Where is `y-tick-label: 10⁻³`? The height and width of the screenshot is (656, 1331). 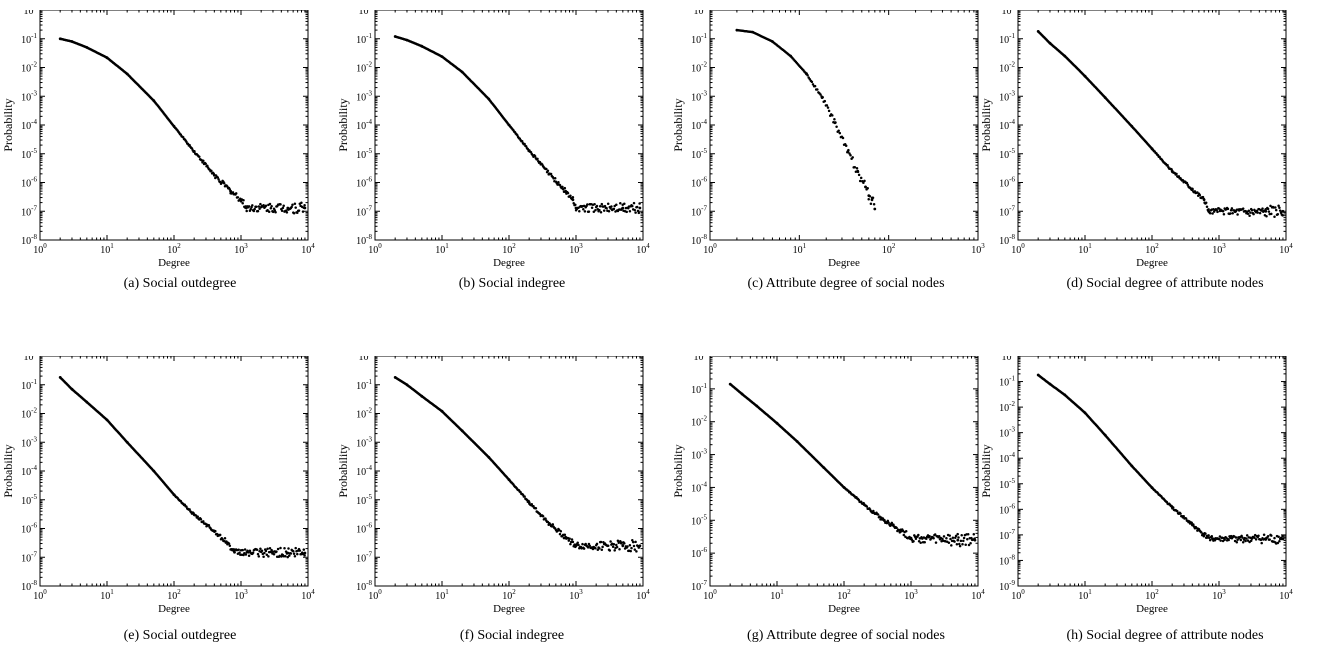 y-tick-label: 10⁻³ is located at coordinates (364, 96).